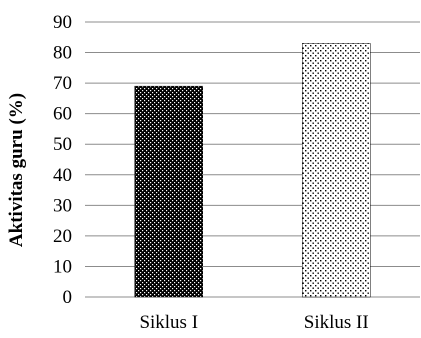 Image resolution: width=421 pixels, height=338 pixels. Describe the element at coordinates (62, 53) in the screenshot. I see `y-tick-label: 80` at that location.